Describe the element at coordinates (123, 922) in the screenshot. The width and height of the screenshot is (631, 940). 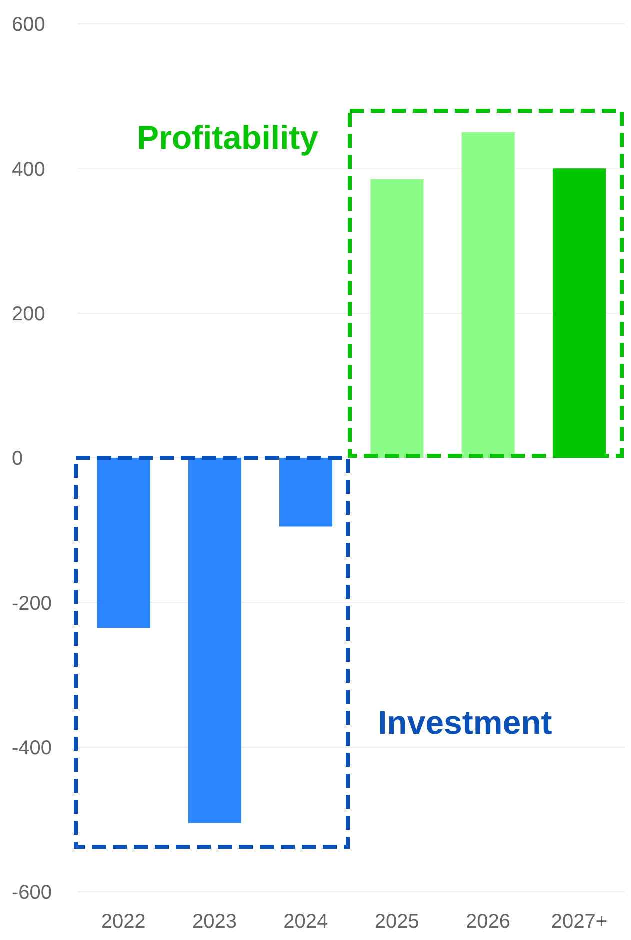
I see `x-tick-label: 2022` at that location.